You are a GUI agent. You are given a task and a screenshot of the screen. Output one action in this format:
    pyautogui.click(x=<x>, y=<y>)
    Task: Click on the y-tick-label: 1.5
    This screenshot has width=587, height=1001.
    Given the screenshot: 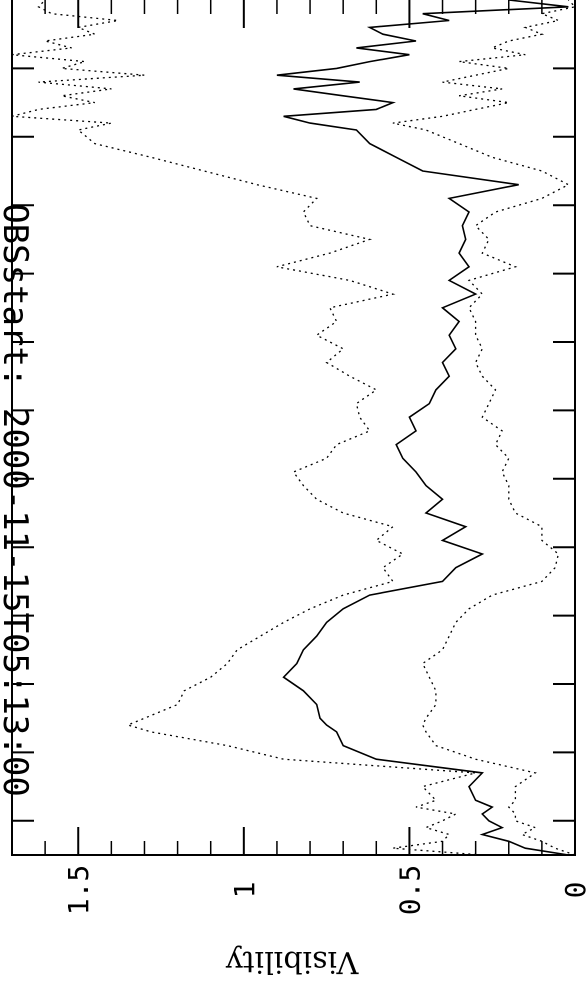 What is the action you would take?
    pyautogui.click(x=78, y=890)
    